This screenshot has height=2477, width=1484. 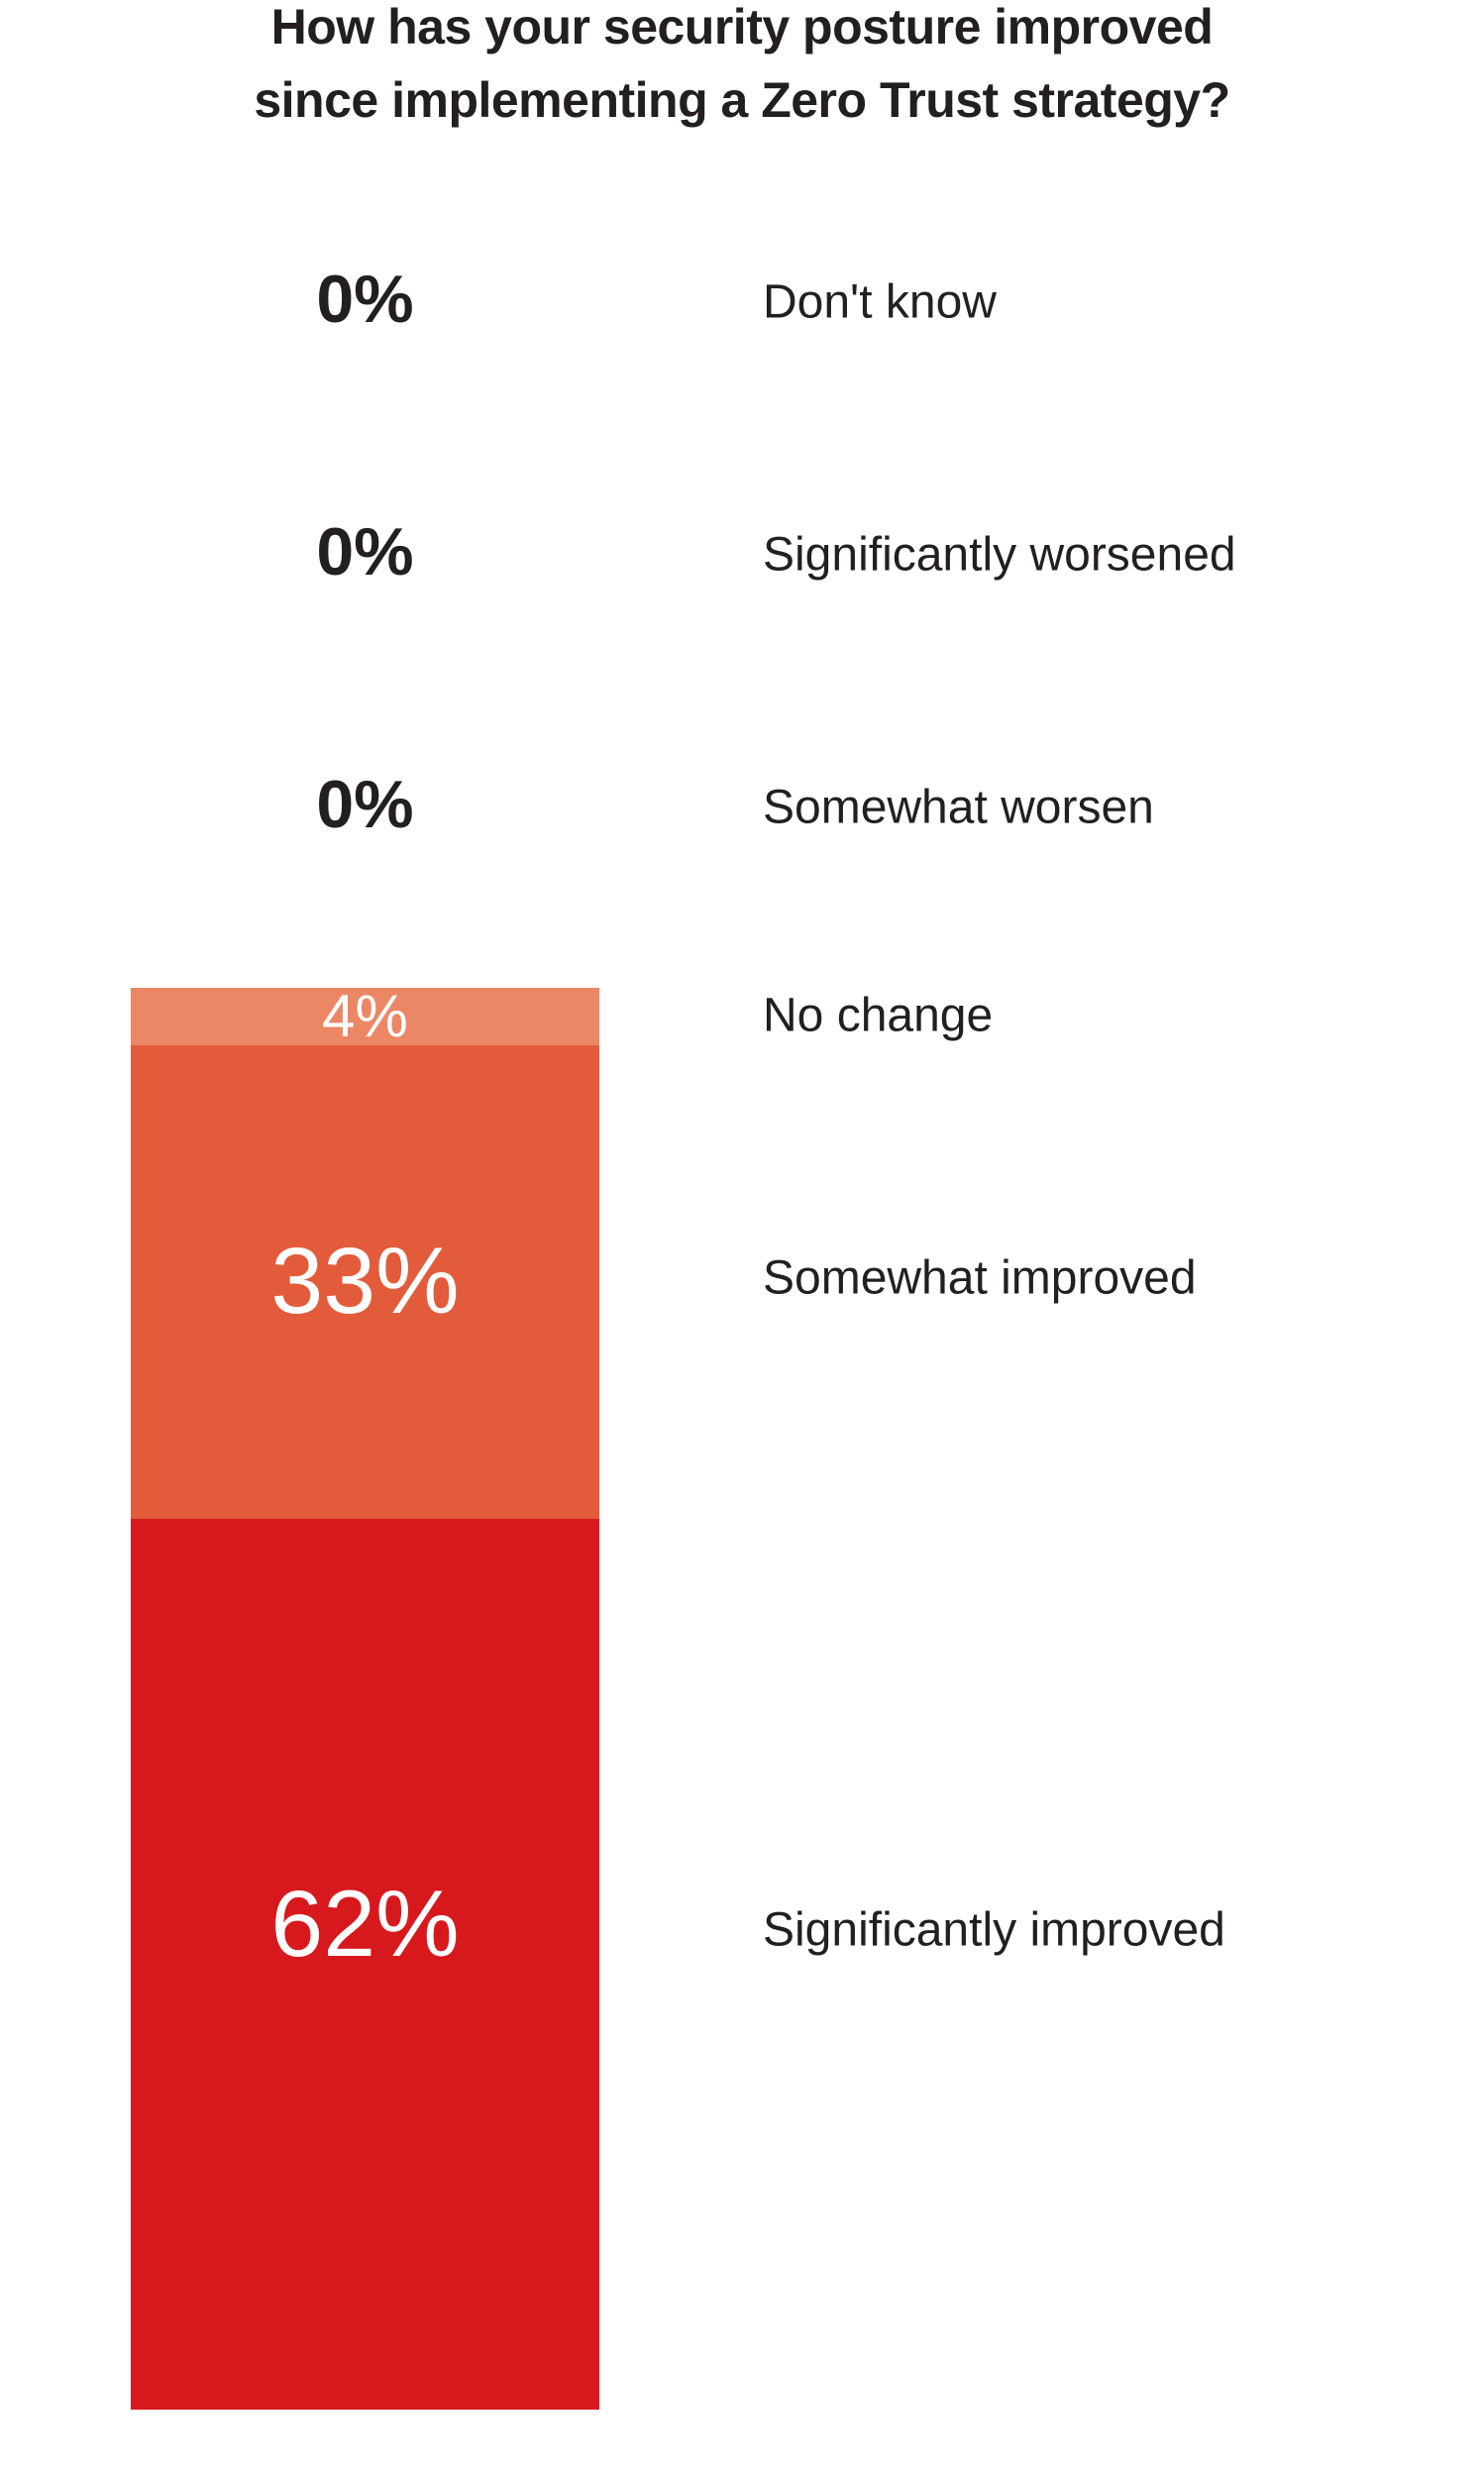 I want to click on value-label-somewhat-improved: 33%, so click(x=365, y=1282).